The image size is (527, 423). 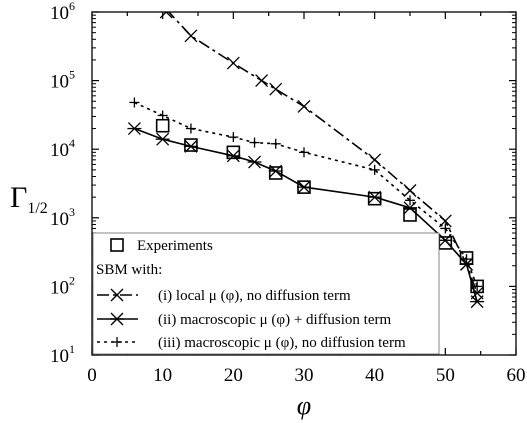 I want to click on legend-entry-1: Experiments, so click(x=161, y=246).